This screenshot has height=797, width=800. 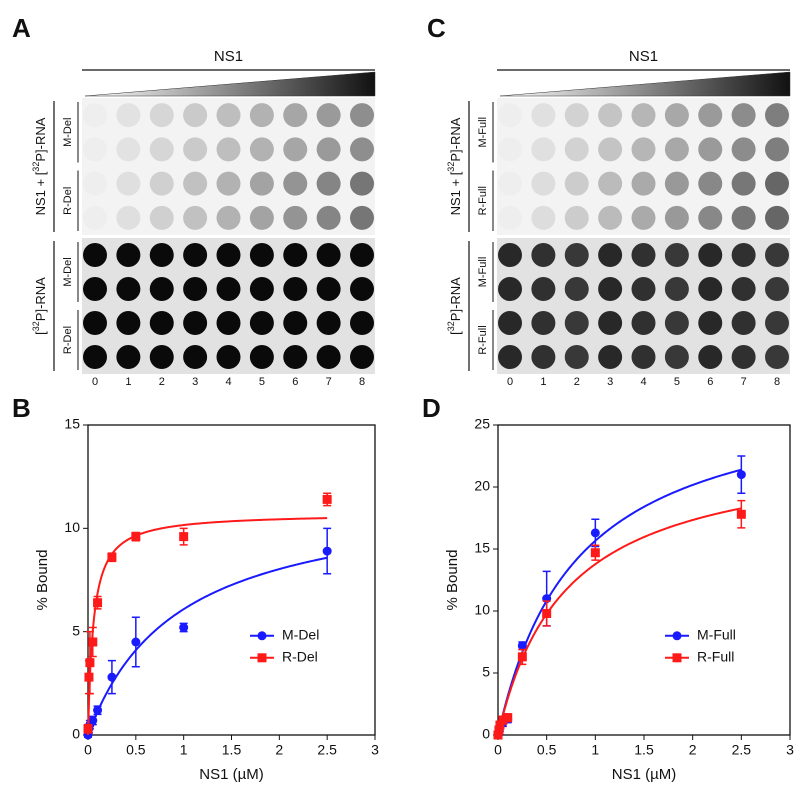 What do you see at coordinates (543, 382) in the screenshot?
I see `lane-number: 1` at bounding box center [543, 382].